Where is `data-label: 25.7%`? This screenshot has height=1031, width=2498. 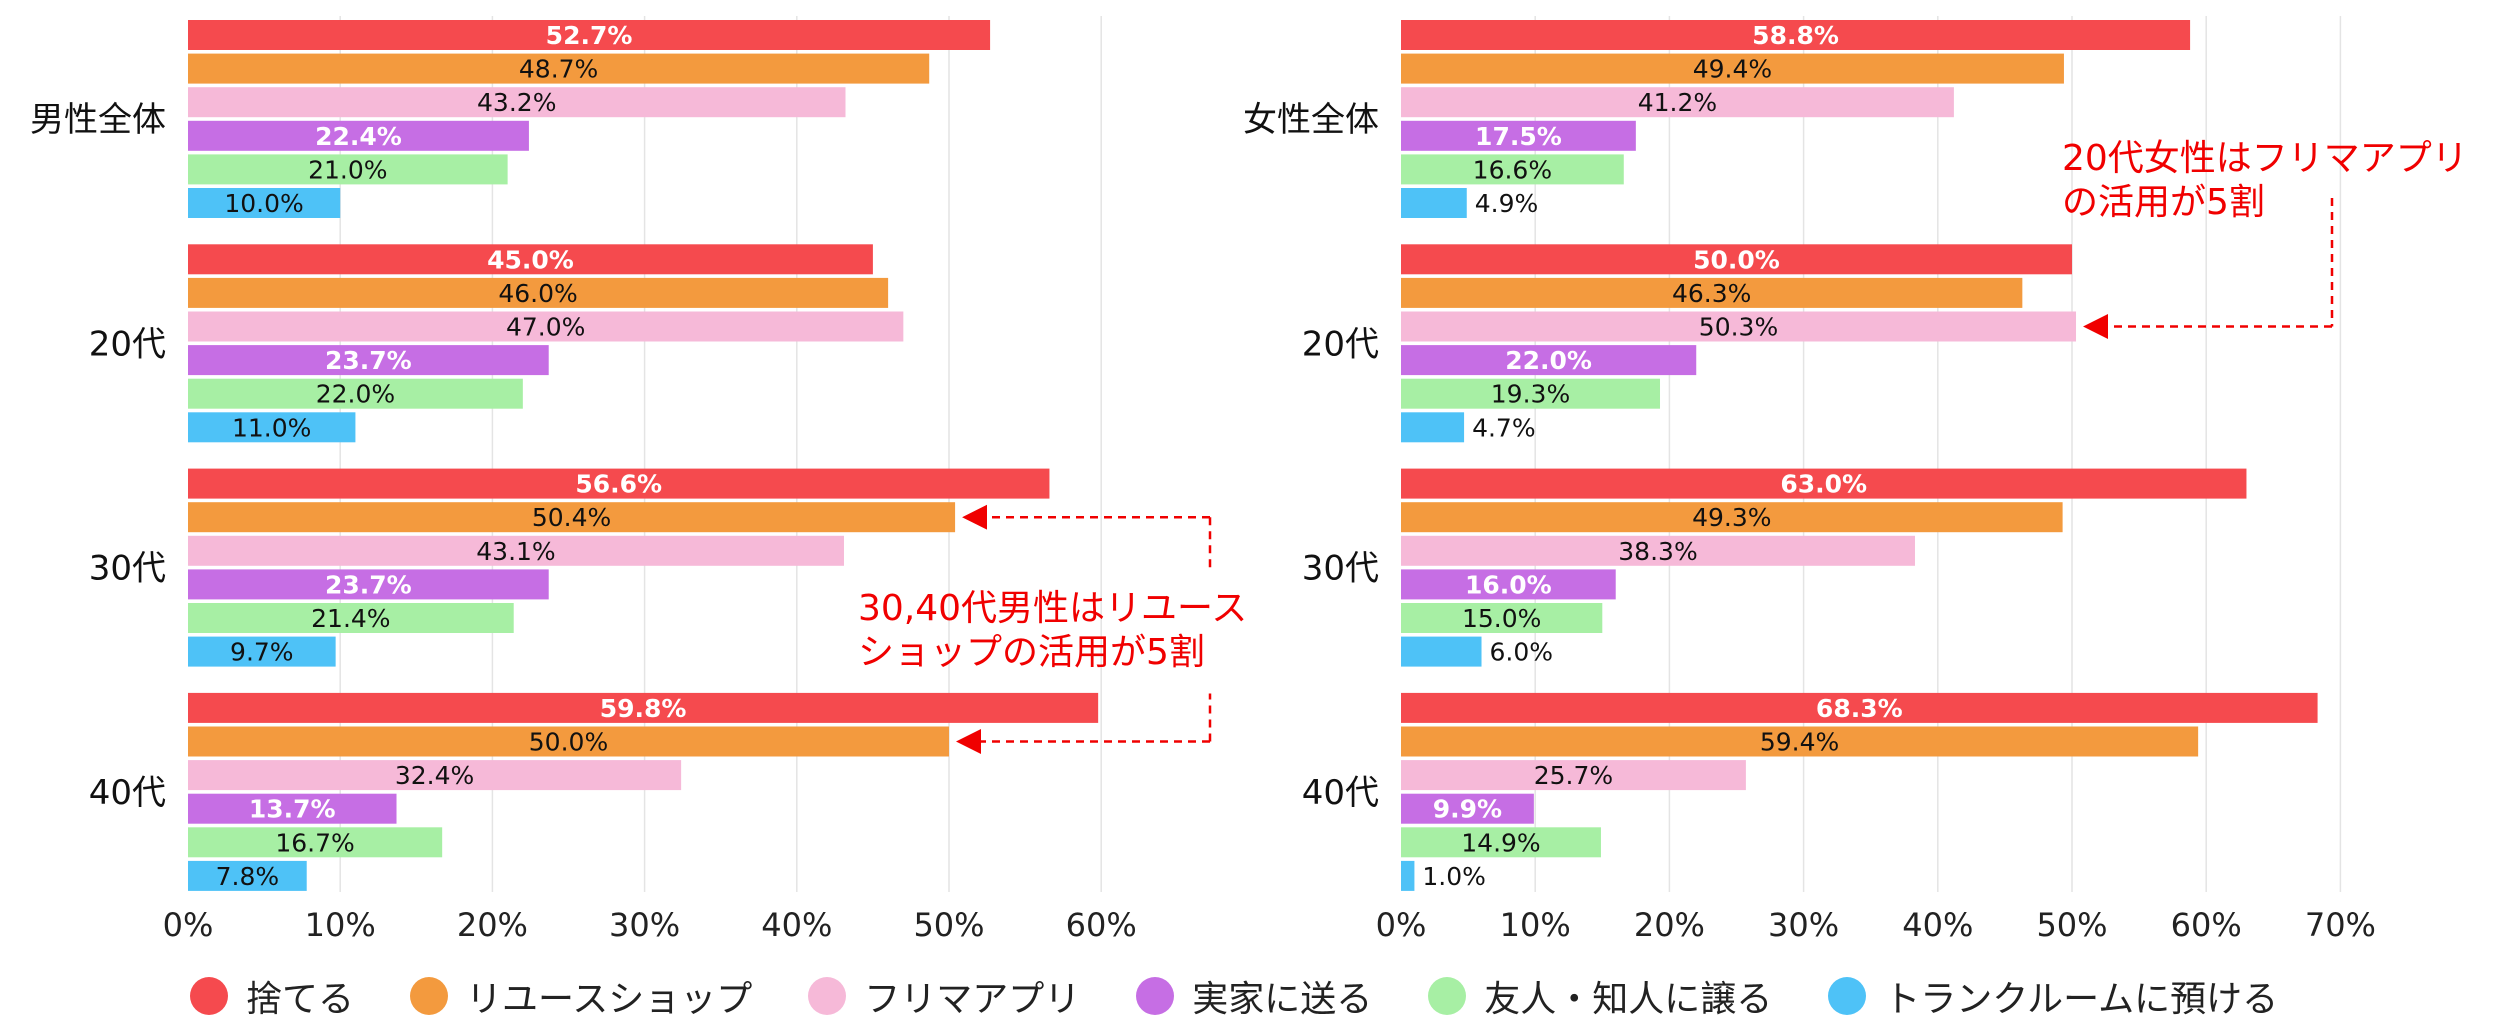
data-label: 25.7% is located at coordinates (1573, 775).